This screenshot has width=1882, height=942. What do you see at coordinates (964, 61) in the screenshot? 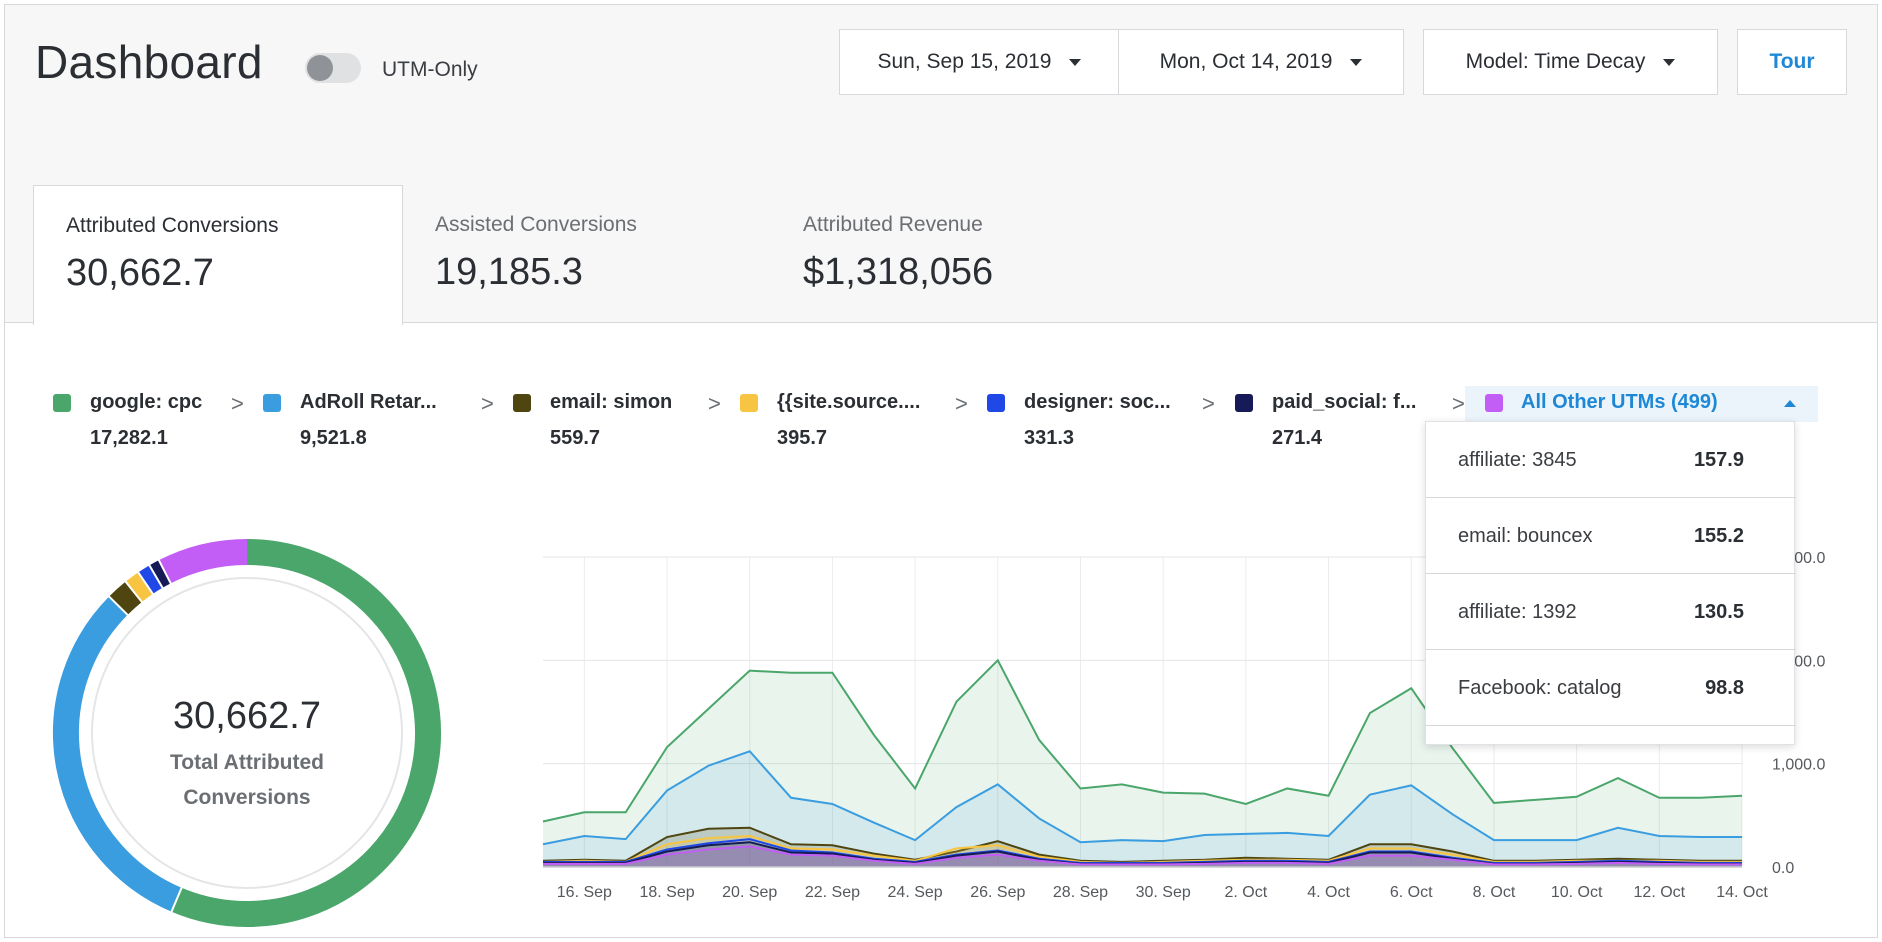
I see `start-date-label: Sun, Sep 15, 2019` at bounding box center [964, 61].